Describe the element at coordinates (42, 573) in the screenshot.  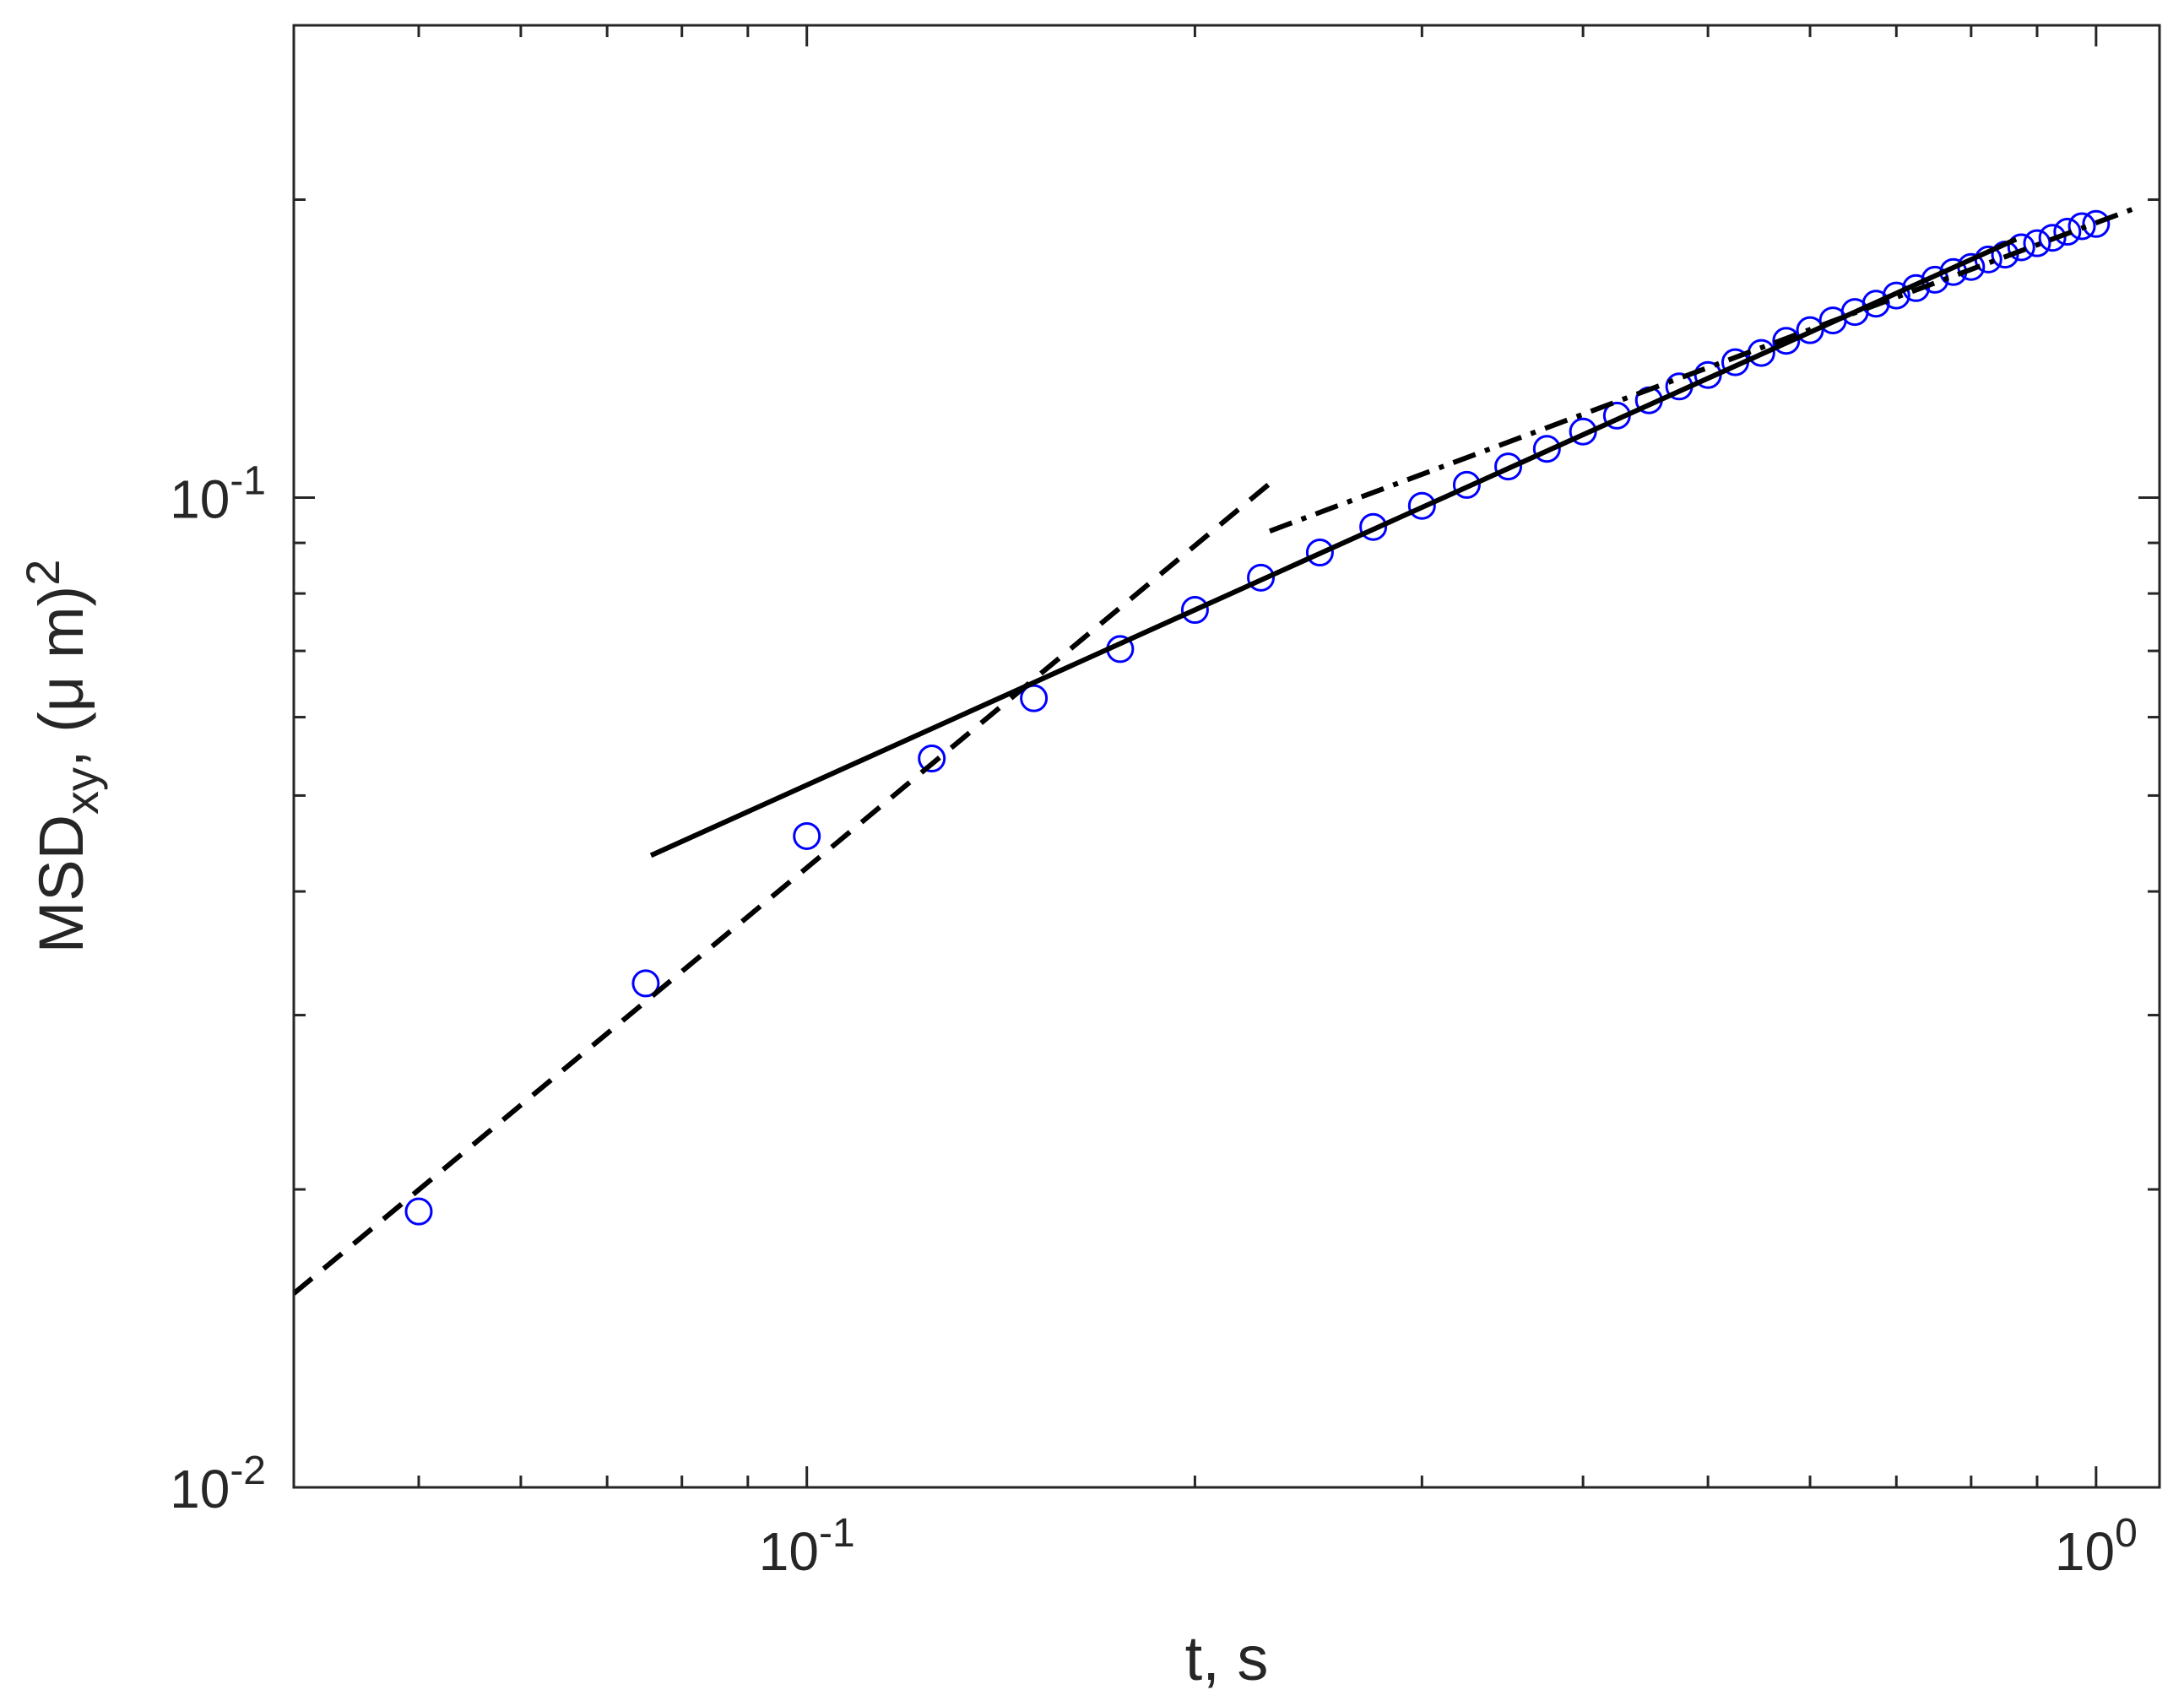
I see `y-label-sup: 2` at that location.